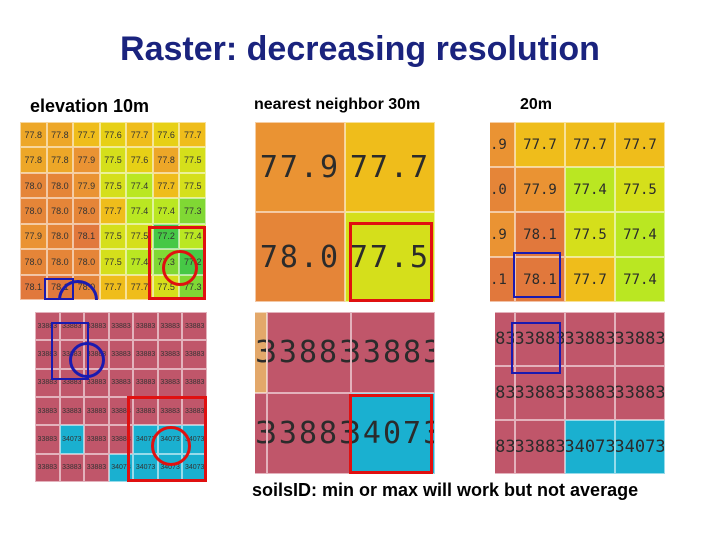 This screenshot has height=540, width=720. What do you see at coordinates (90, 106) in the screenshot?
I see `label-elevation-10m: elevation 10m` at bounding box center [90, 106].